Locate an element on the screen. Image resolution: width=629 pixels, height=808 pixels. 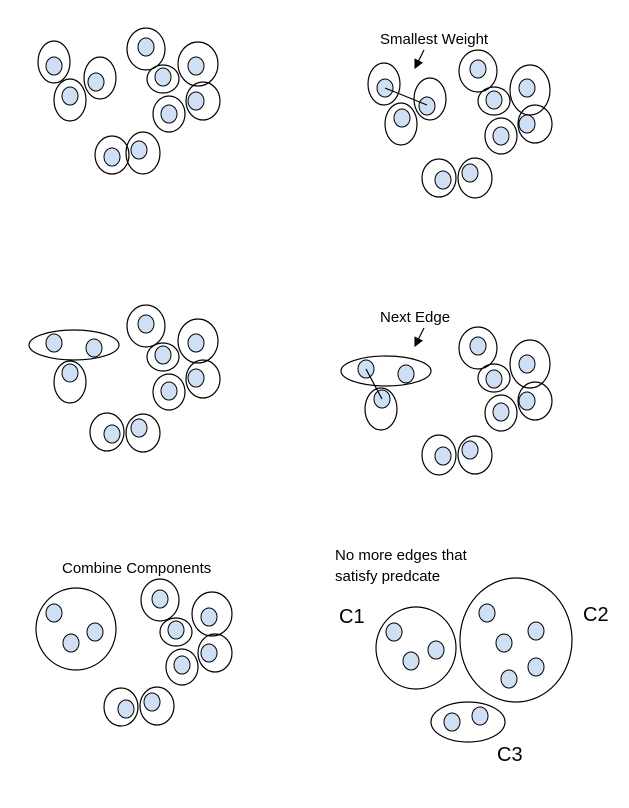
label-combine-components: Combine Components is located at coordinates (136, 568).